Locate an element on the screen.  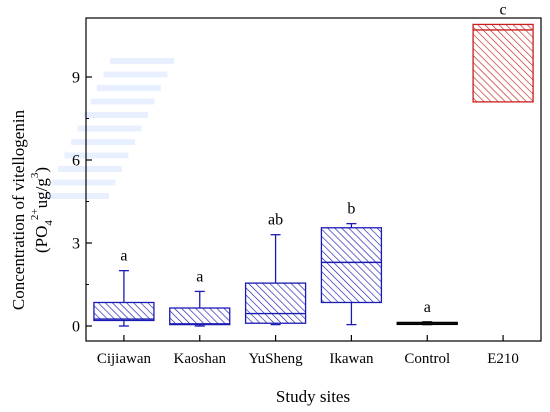
y-axis-label-line1: Concentration of vitellogenin is located at coordinates (18, 209).